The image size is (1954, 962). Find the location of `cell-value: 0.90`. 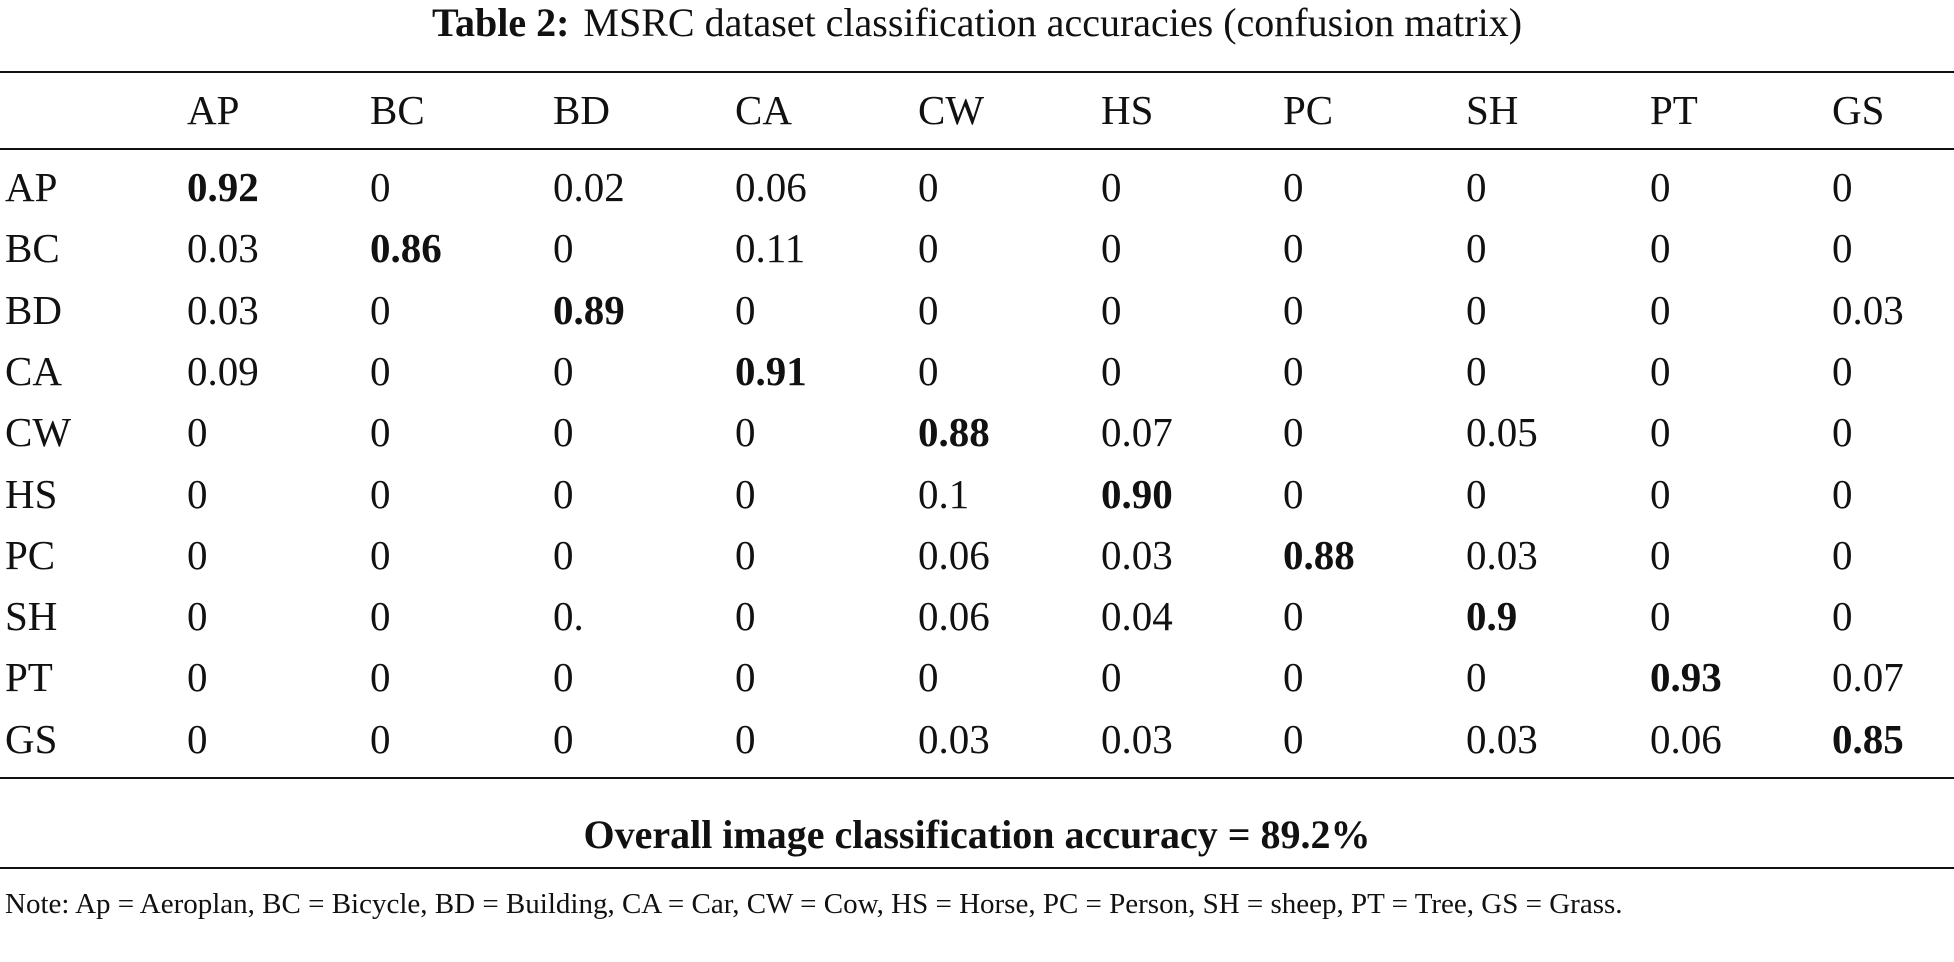

cell-value: 0.90 is located at coordinates (1137, 493).